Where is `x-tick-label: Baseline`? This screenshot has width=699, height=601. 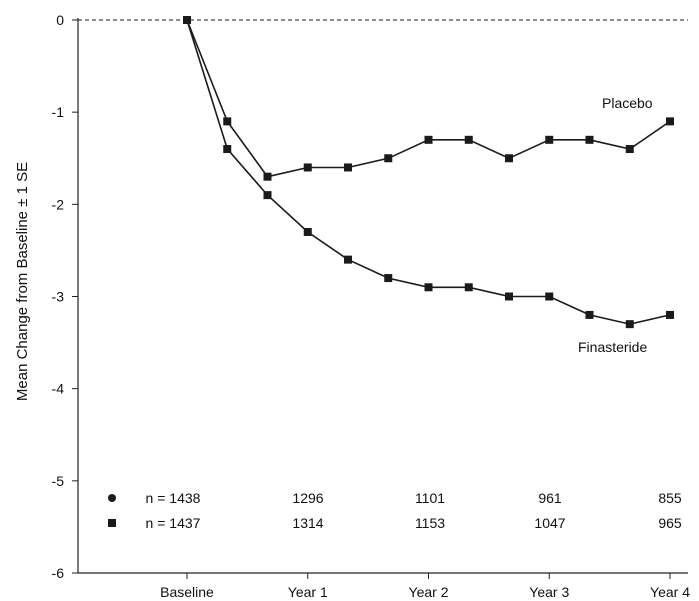
x-tick-label: Baseline is located at coordinates (187, 592).